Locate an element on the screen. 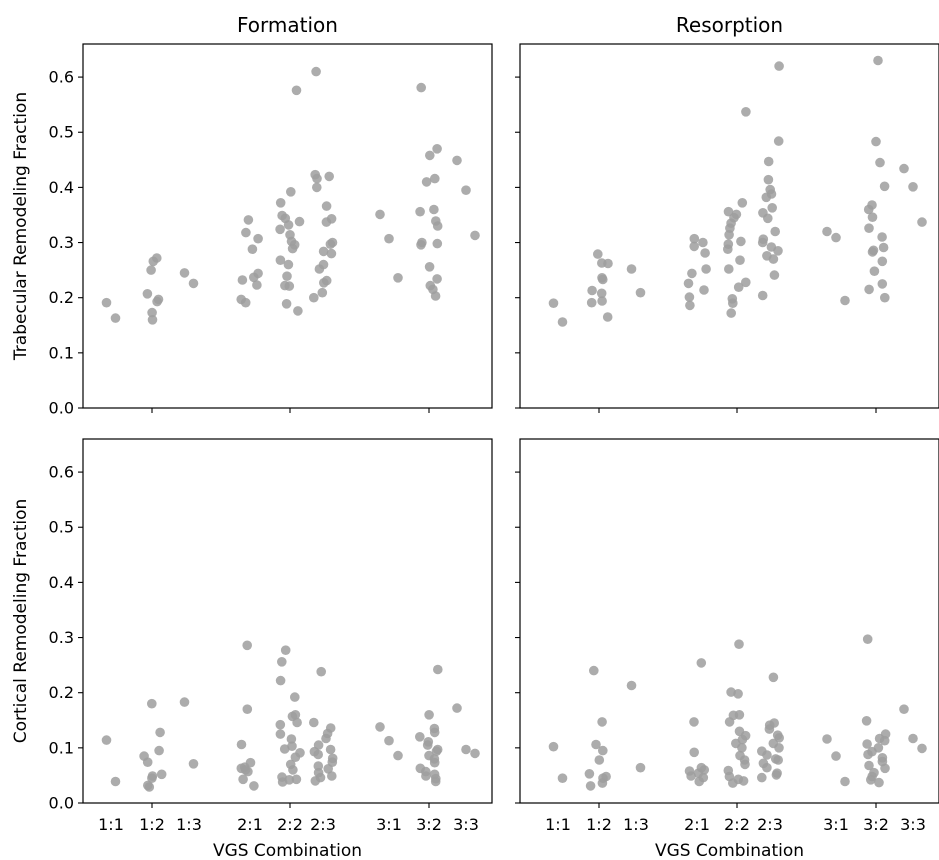 The height and width of the screenshot is (860, 939). x-tick-label-3-2: 3:2 is located at coordinates (429, 824).